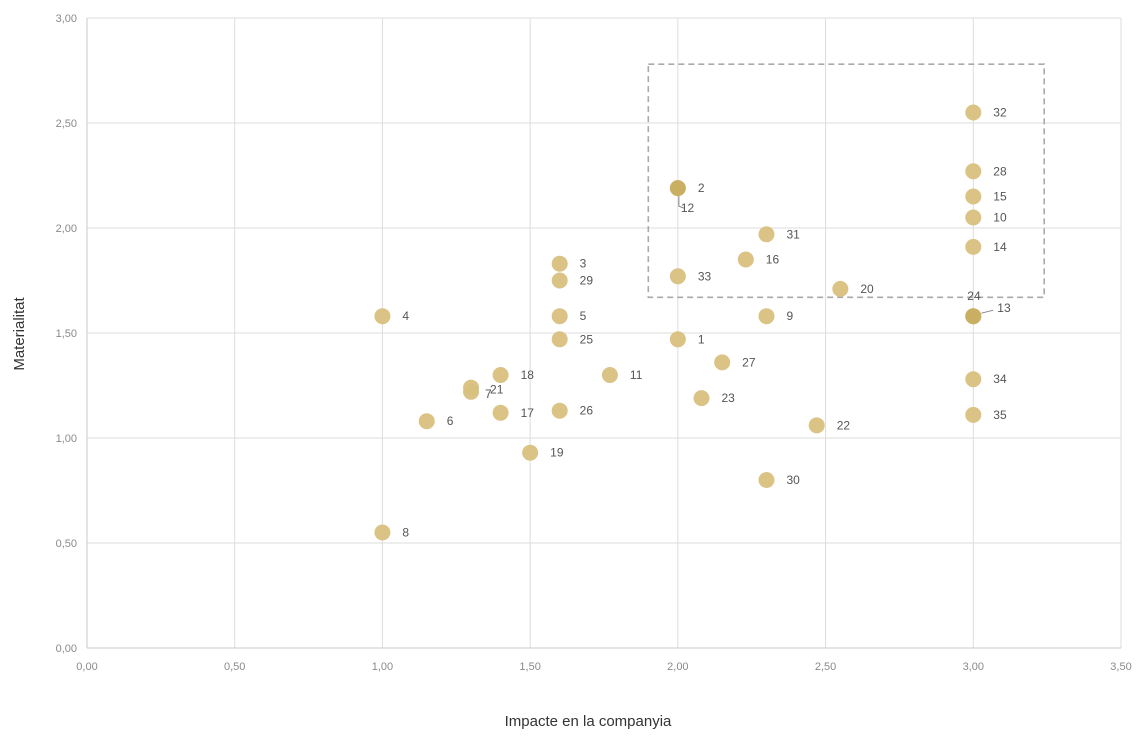 This screenshot has width=1139, height=736. What do you see at coordinates (66, 439) in the screenshot?
I see `y-tick-label: 1,00` at bounding box center [66, 439].